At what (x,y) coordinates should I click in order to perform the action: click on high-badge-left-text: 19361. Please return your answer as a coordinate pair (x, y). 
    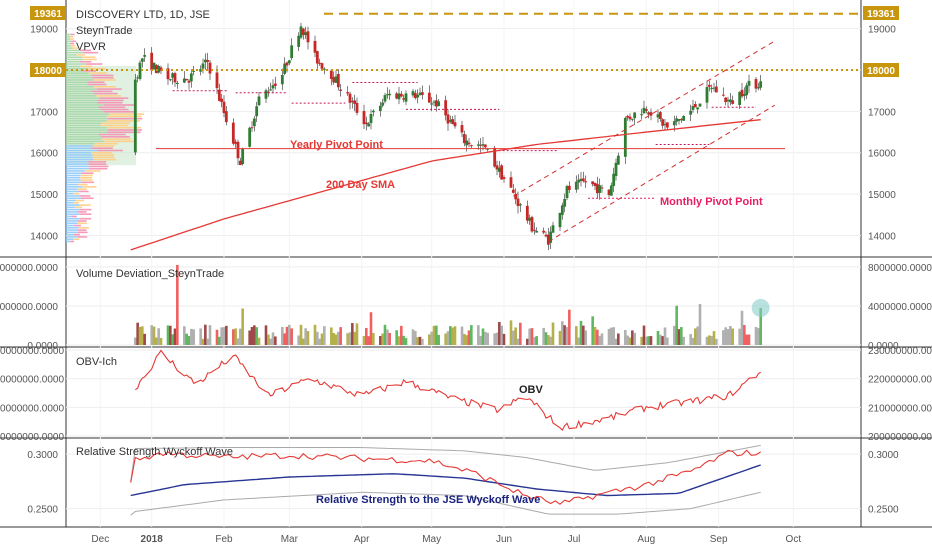
    Looking at the image, I should click on (48, 14).